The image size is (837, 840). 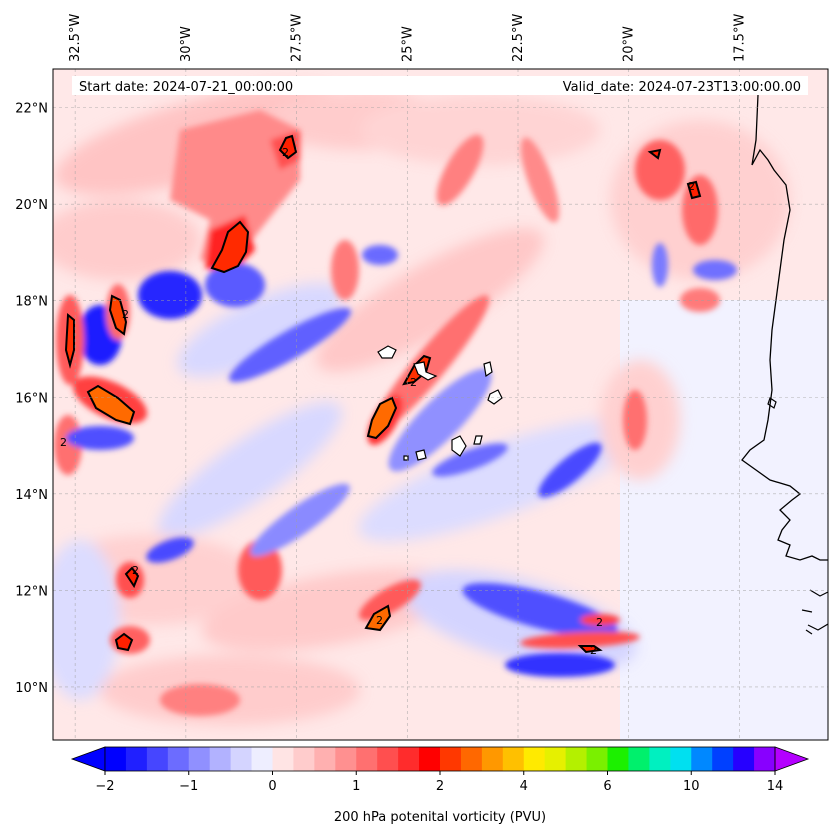 I want to click on latitude-tick-label: 16°N, so click(x=31, y=398).